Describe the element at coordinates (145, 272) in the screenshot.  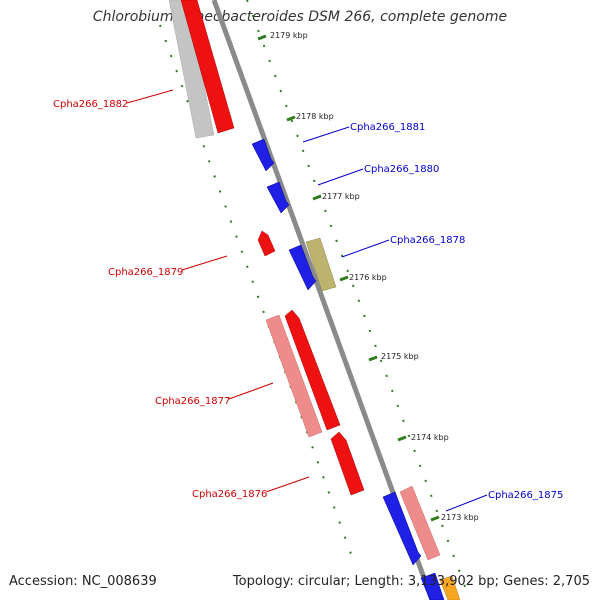
I see `gene-label-cpha266-1879: Cpha266_1879` at that location.